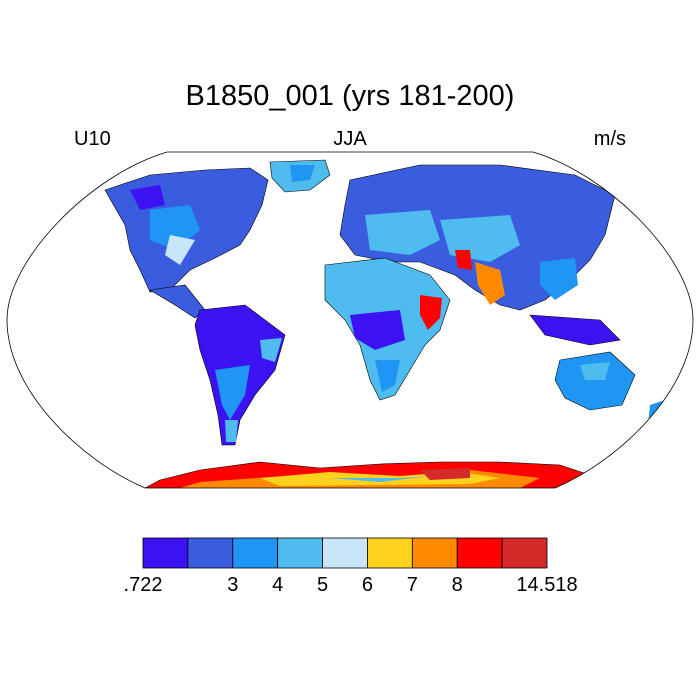 Image resolution: width=700 pixels, height=700 pixels. Describe the element at coordinates (656, 412) in the screenshot. I see `new-zealand` at that location.